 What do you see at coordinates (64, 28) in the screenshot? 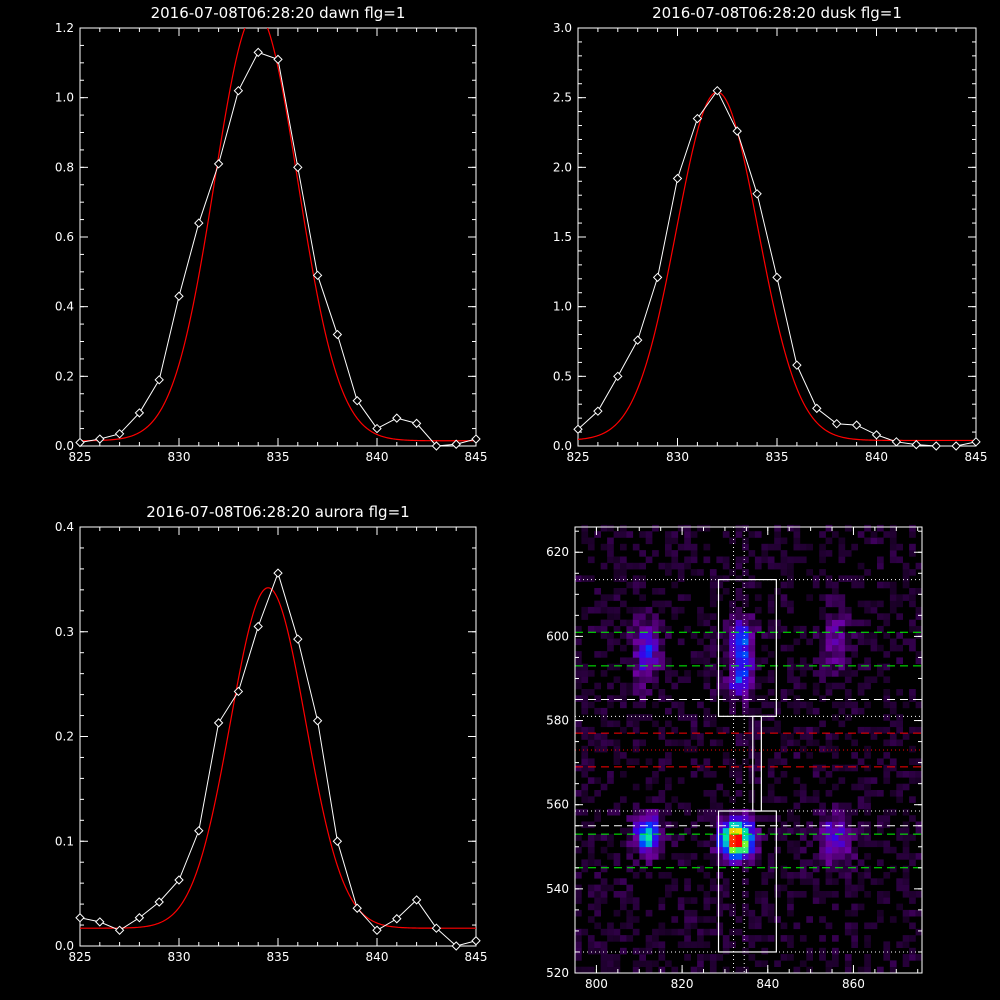
I see `y-tick-label: 1.2` at bounding box center [64, 28].